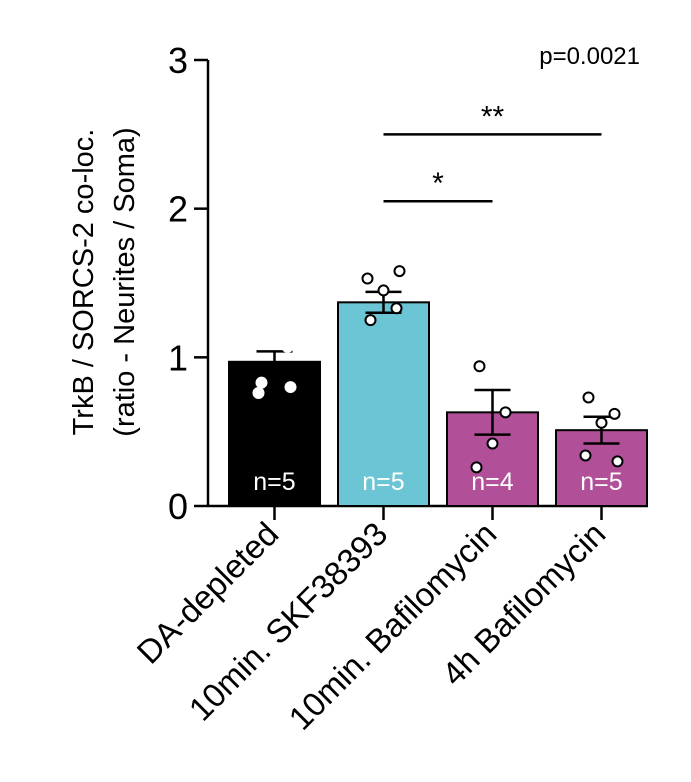  What do you see at coordinates (438, 183) in the screenshot?
I see `significance-label: *` at bounding box center [438, 183].